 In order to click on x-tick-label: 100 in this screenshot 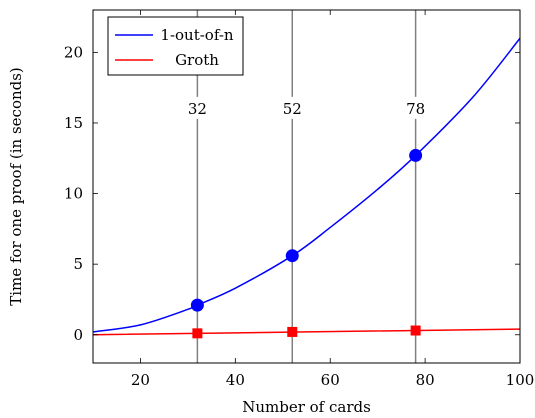, I will do `click(520, 380)`.